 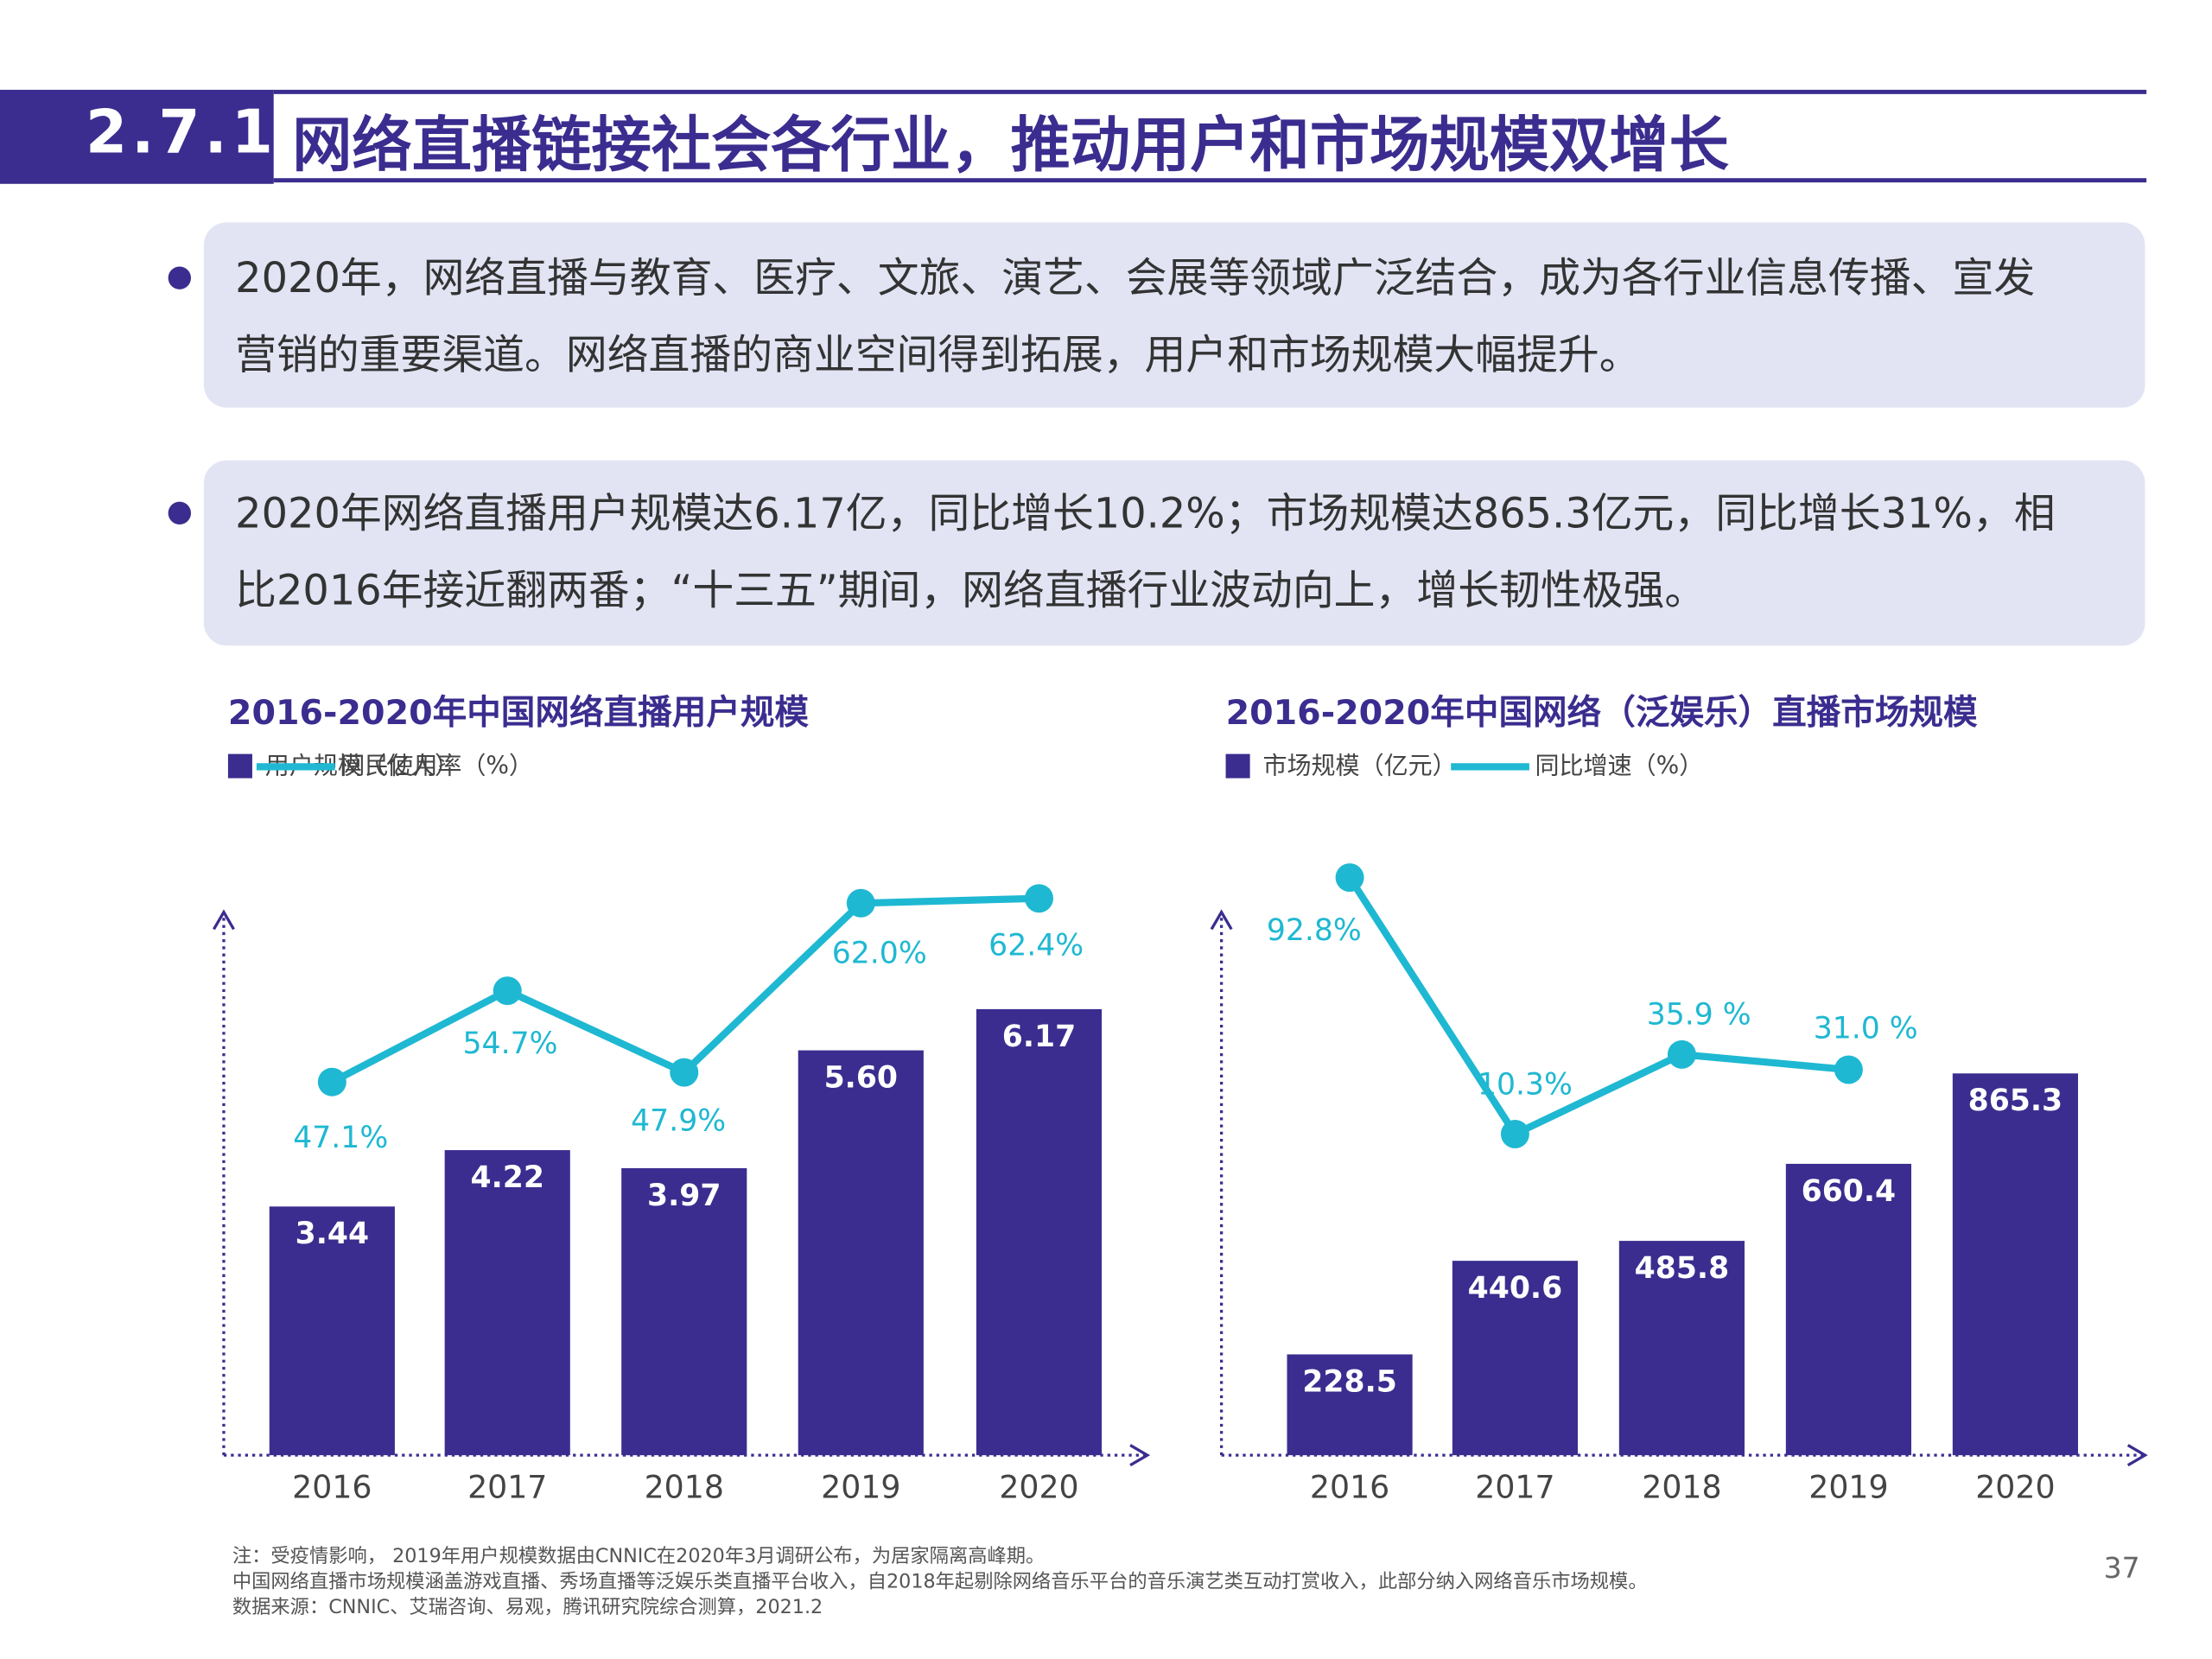 I want to click on section-band, so click(x=137, y=136).